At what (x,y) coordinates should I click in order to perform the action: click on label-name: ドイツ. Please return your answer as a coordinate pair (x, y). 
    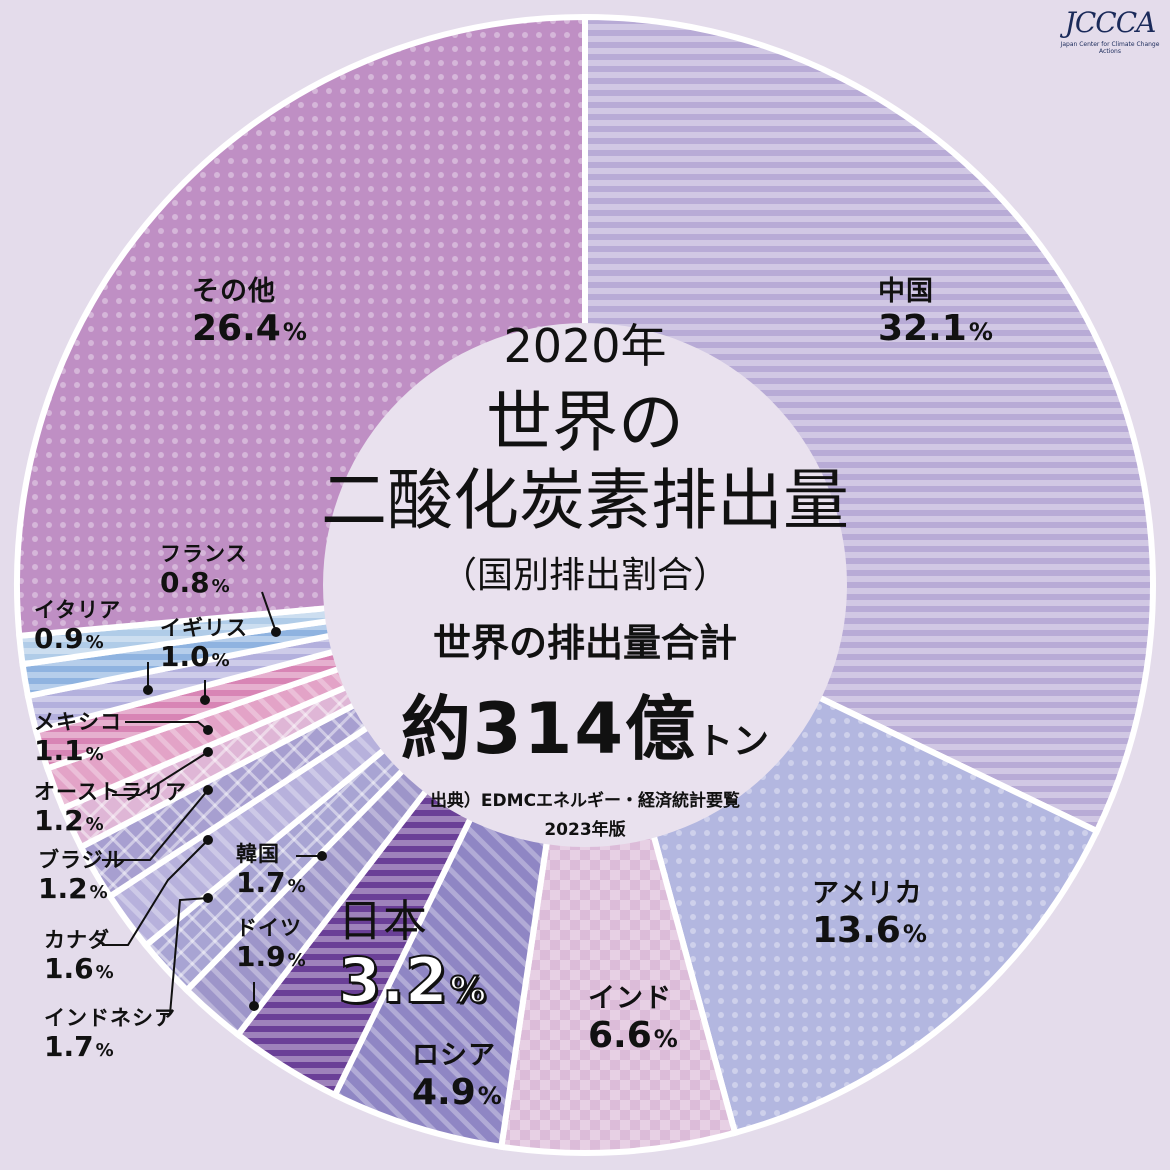
    Looking at the image, I should click on (269, 928).